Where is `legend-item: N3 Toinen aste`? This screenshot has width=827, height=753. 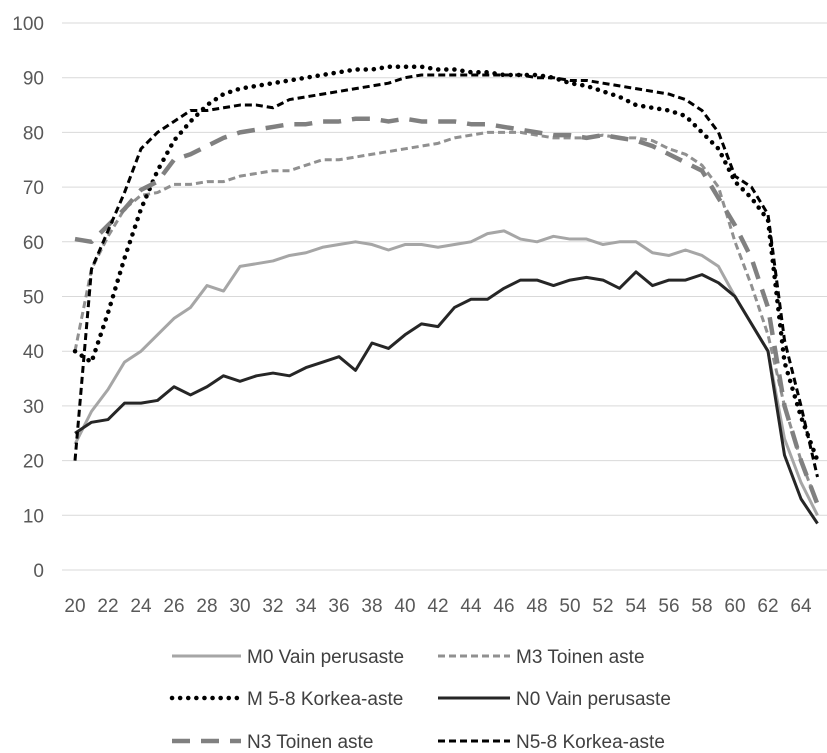
legend-item: N3 Toinen aste is located at coordinates (272, 742).